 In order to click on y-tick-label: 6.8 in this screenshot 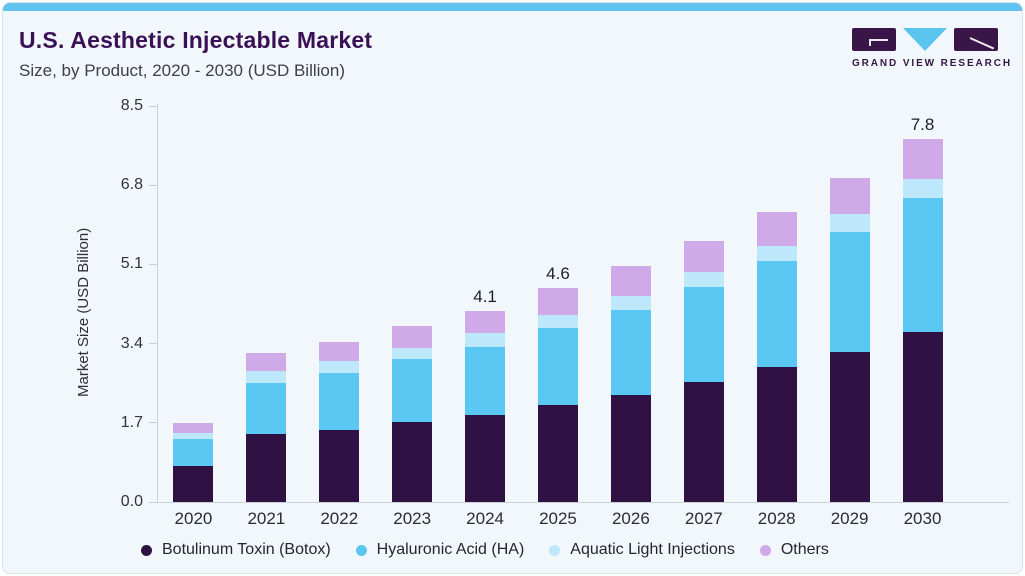, I will do `click(131, 185)`.